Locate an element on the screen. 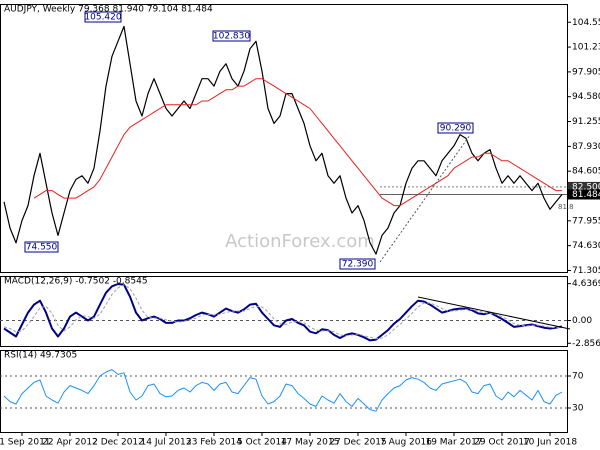  callout-text: 102.830 is located at coordinates (231, 37).